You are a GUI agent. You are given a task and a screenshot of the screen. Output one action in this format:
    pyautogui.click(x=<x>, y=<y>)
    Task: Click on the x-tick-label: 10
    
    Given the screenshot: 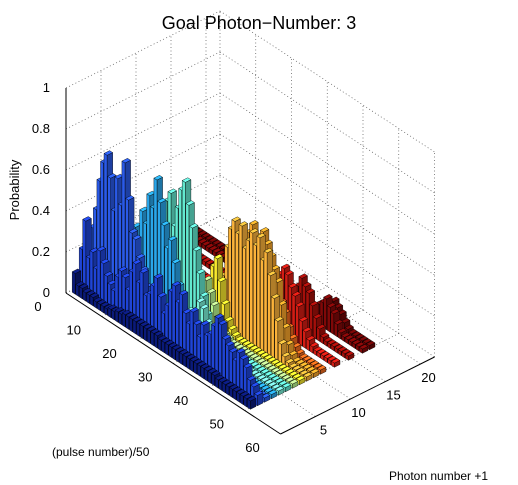 What is the action you would take?
    pyautogui.click(x=74, y=330)
    